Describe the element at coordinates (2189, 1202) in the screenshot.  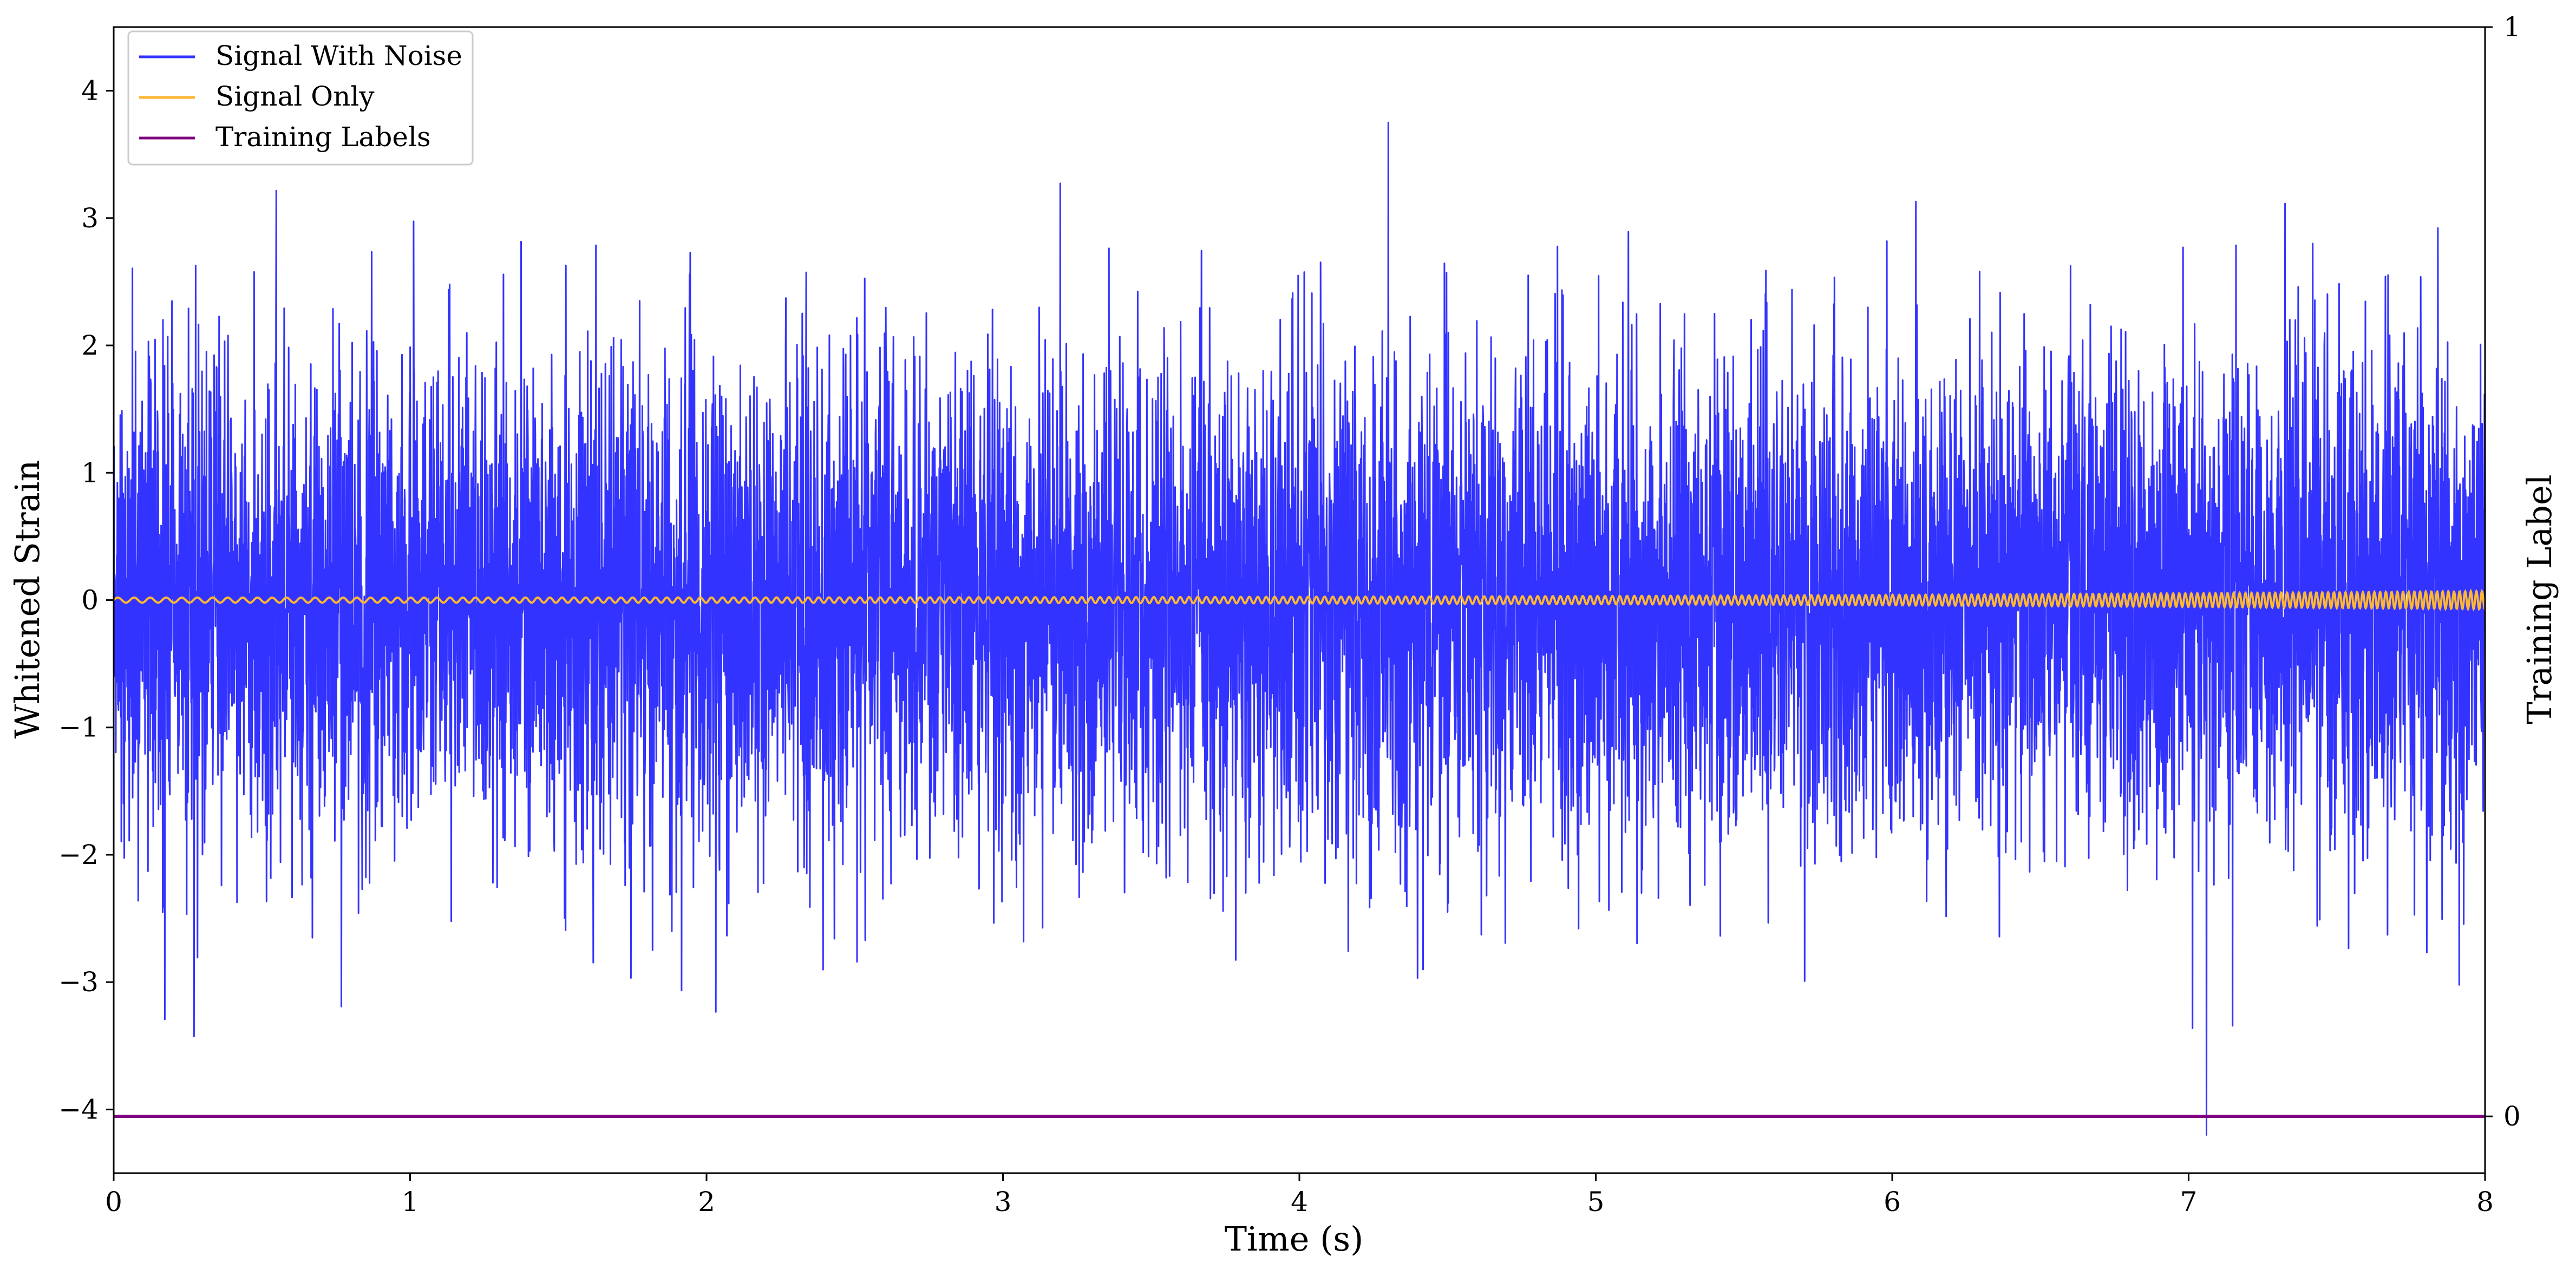
I see `x-tick-label: 7` at that location.